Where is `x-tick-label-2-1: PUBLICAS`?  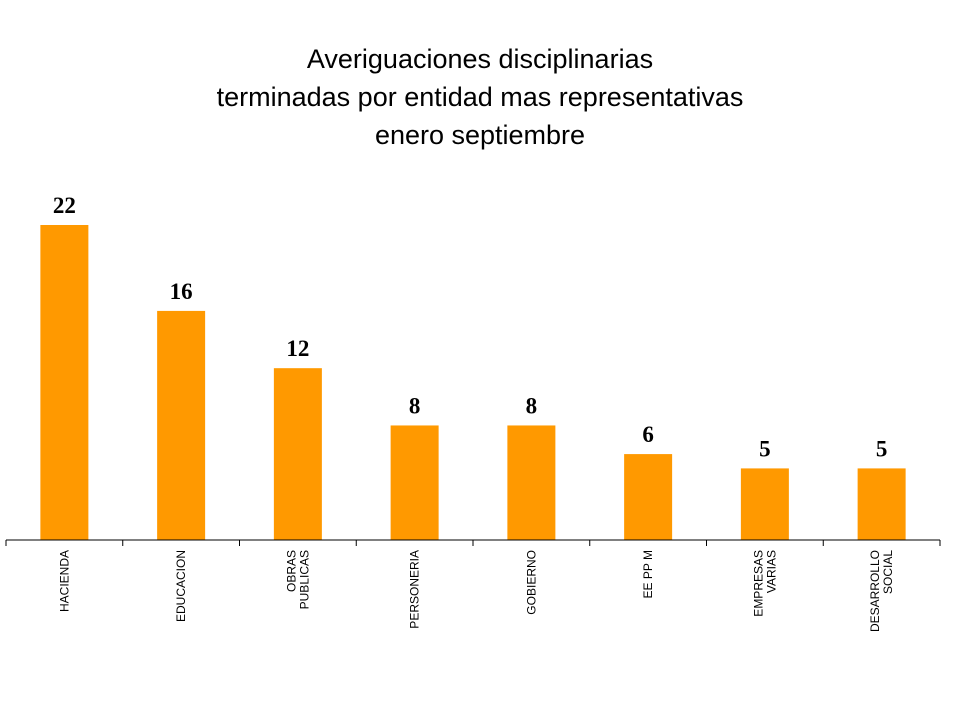
x-tick-label-2-1: PUBLICAS is located at coordinates (304, 579).